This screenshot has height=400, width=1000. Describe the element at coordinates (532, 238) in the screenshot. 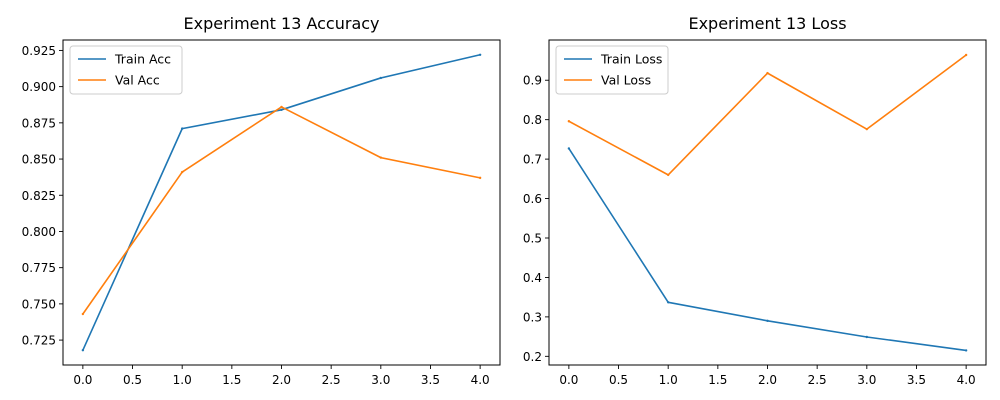

I see `y-tick-label: 0.5` at that location.